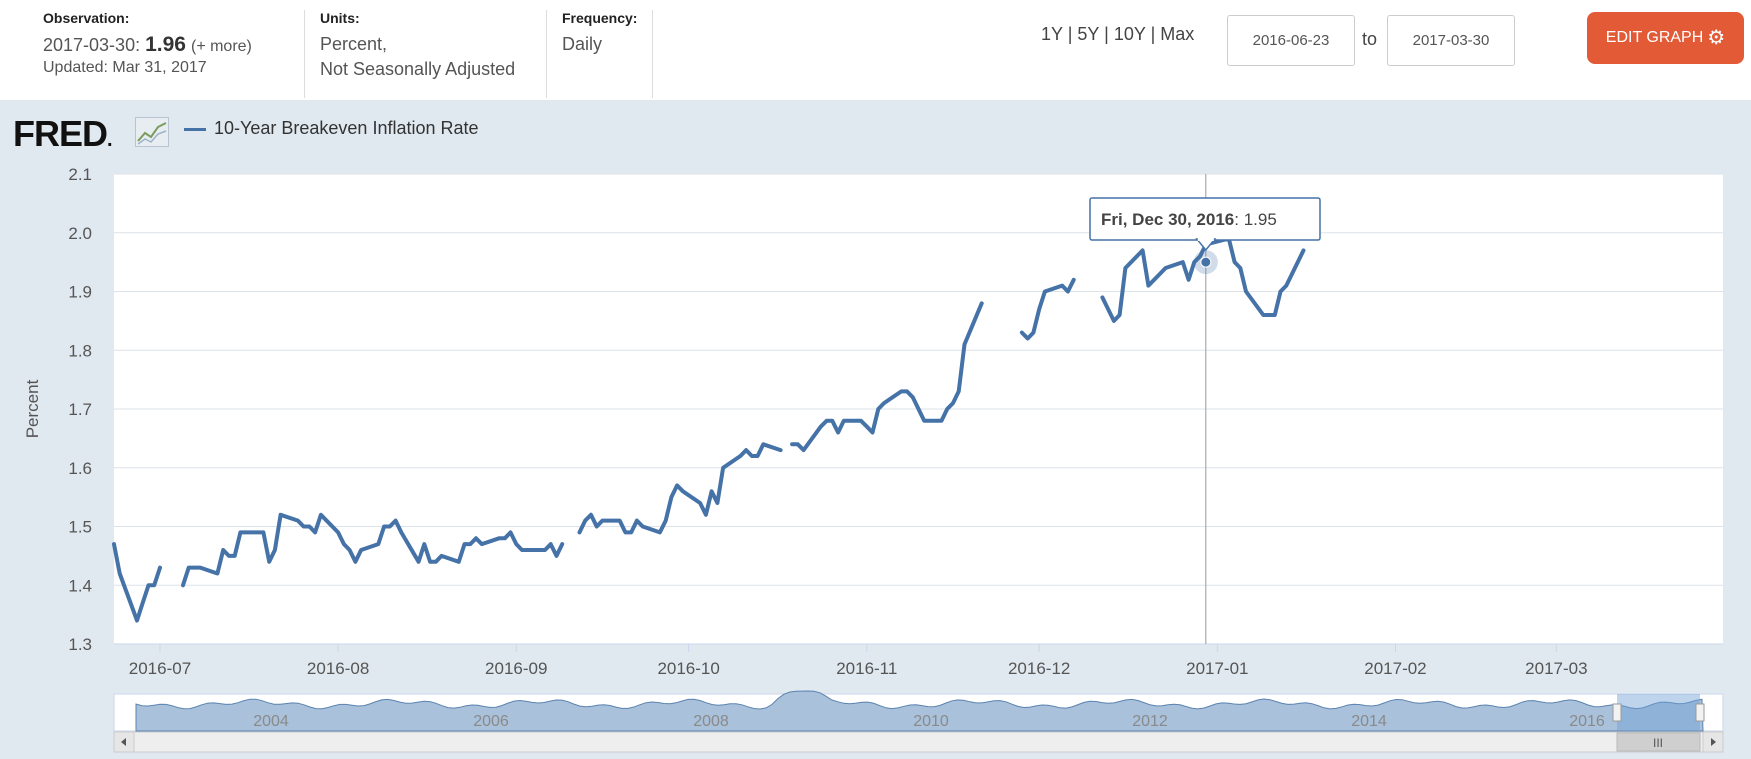 The height and width of the screenshot is (759, 1751). What do you see at coordinates (417, 55) in the screenshot?
I see `units-block: Units: Percent, Not Seasonally Adjusted` at bounding box center [417, 55].